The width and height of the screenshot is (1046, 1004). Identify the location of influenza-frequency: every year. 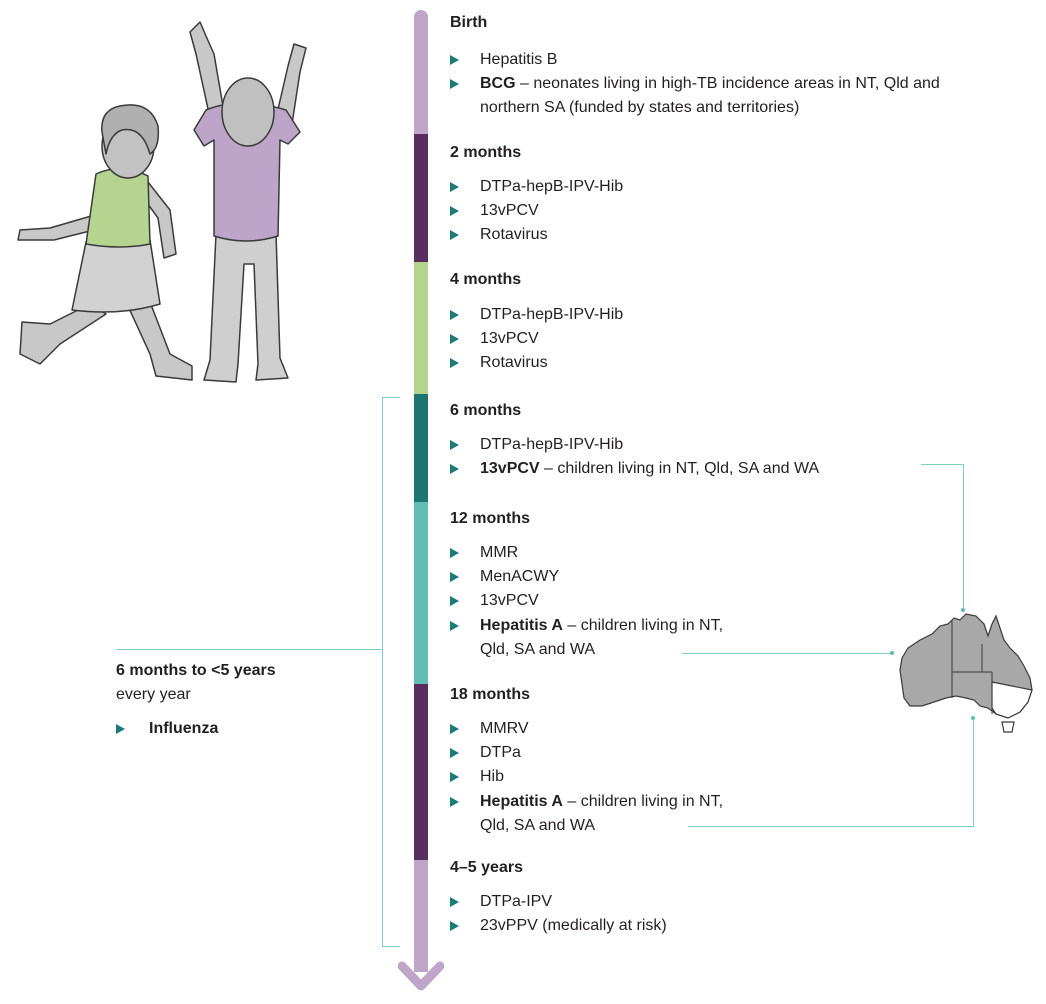
(153, 694).